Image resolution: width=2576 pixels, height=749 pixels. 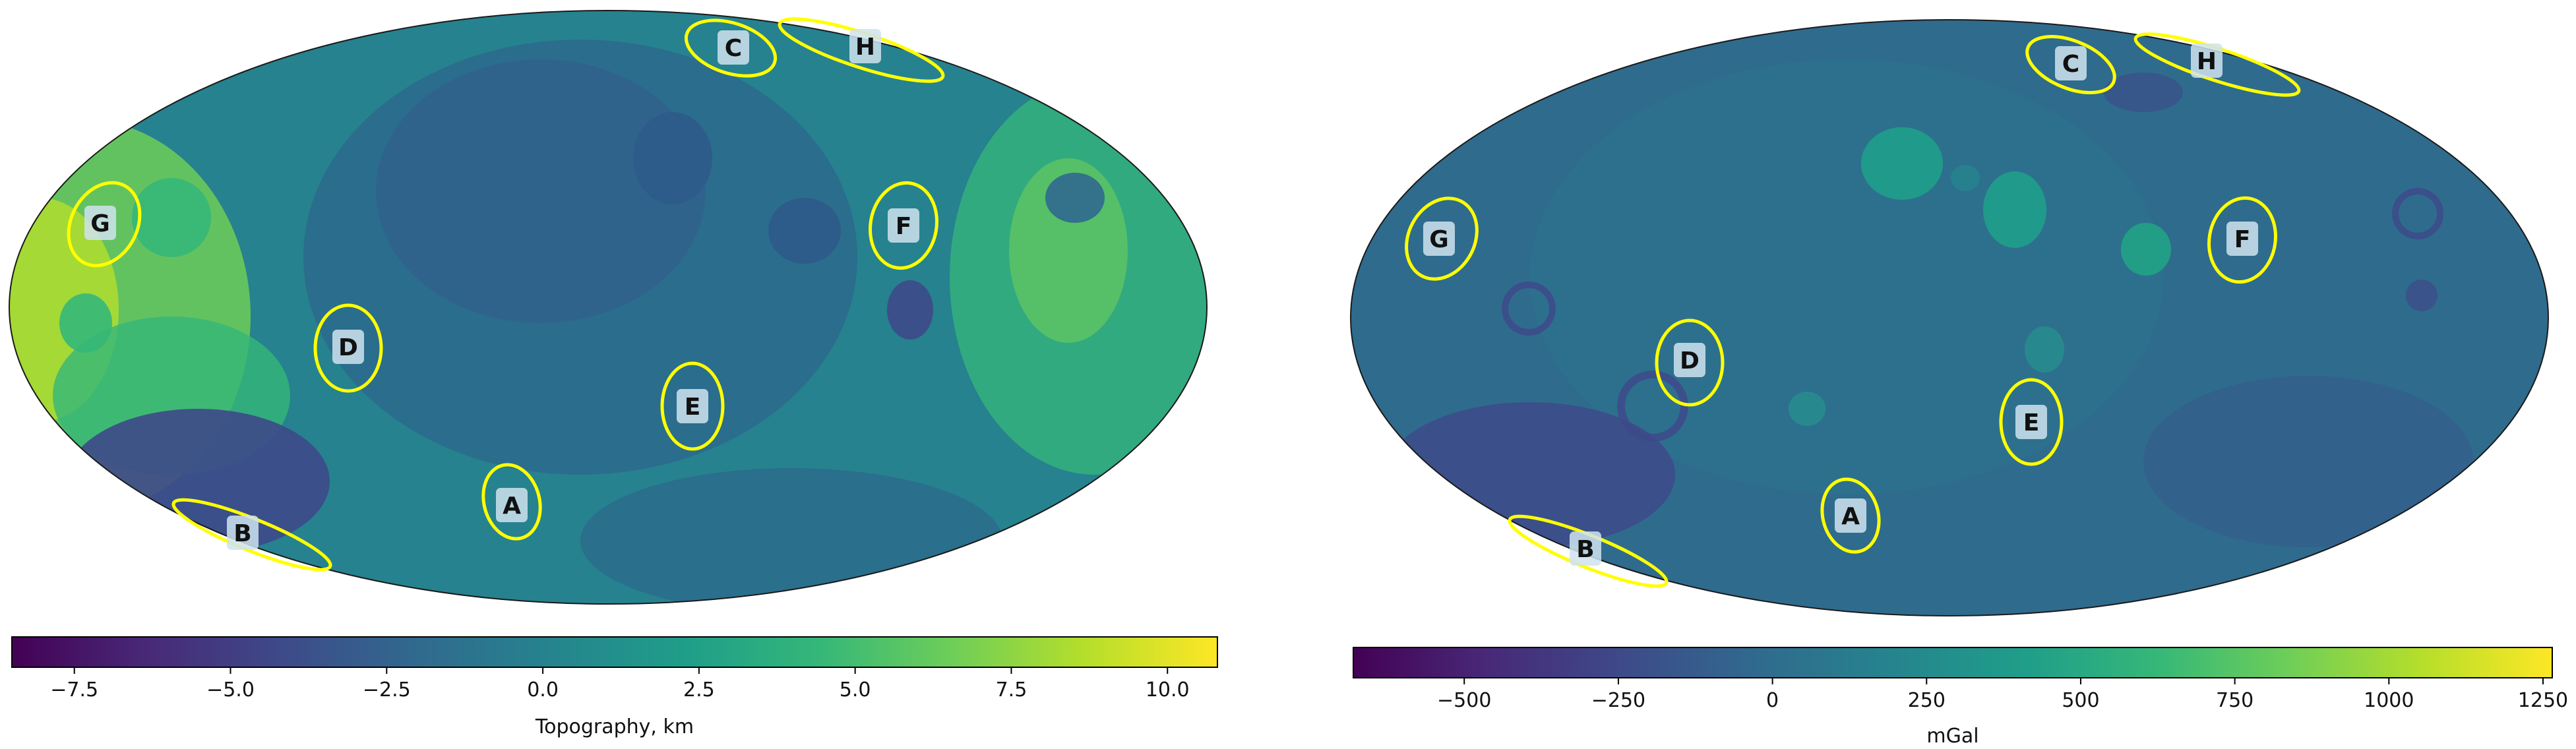 I want to click on colorbar-tick: 0.0, so click(x=543, y=684).